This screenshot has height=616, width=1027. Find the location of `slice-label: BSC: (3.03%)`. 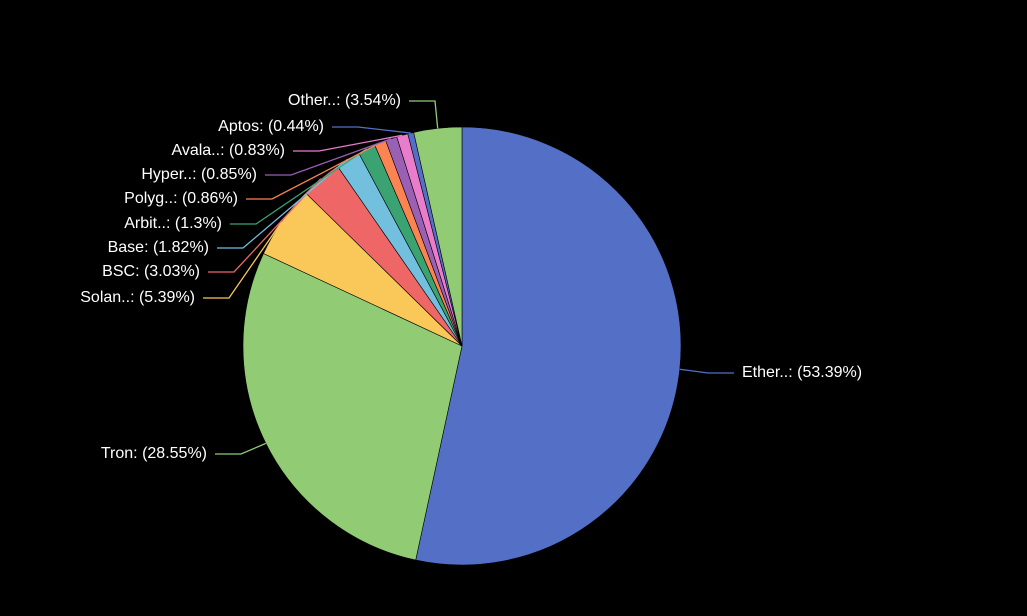

slice-label: BSC: (3.03%) is located at coordinates (151, 271).